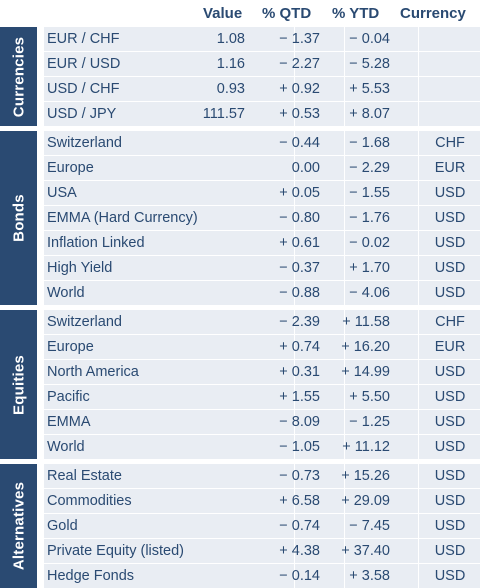  What do you see at coordinates (450, 89) in the screenshot?
I see `row-currency` at bounding box center [450, 89].